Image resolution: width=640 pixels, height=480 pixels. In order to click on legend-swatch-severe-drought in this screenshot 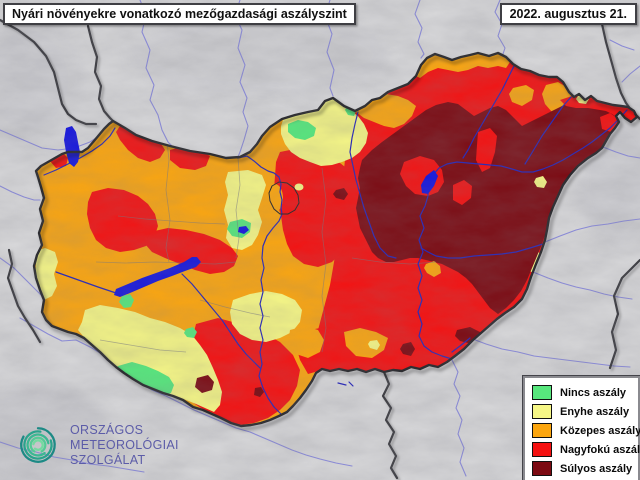, I will do `click(542, 449)`.